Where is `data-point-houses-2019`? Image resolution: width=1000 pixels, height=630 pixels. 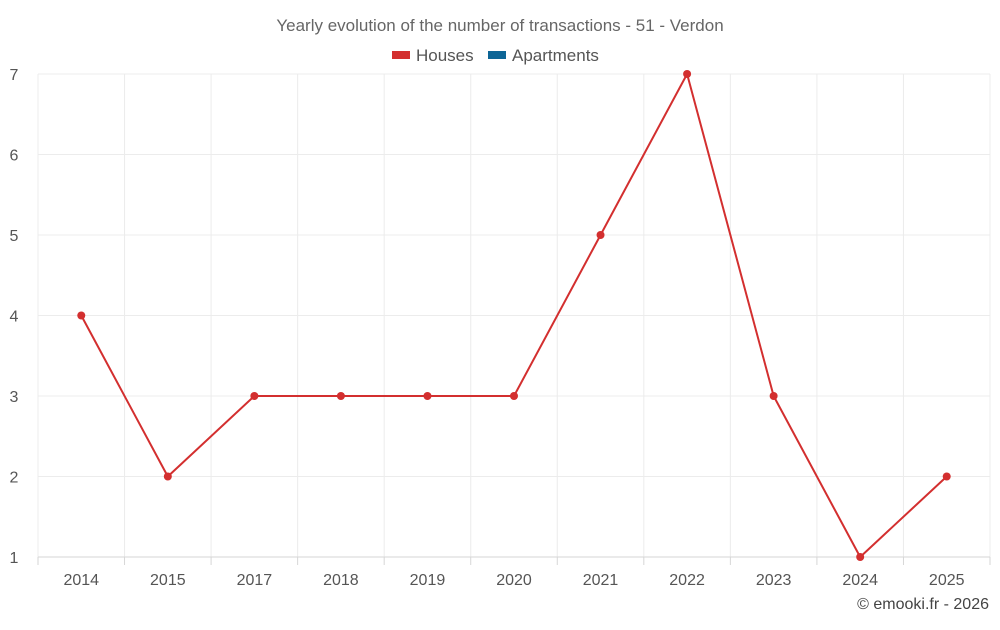 data-point-houses-2019 is located at coordinates (427, 396).